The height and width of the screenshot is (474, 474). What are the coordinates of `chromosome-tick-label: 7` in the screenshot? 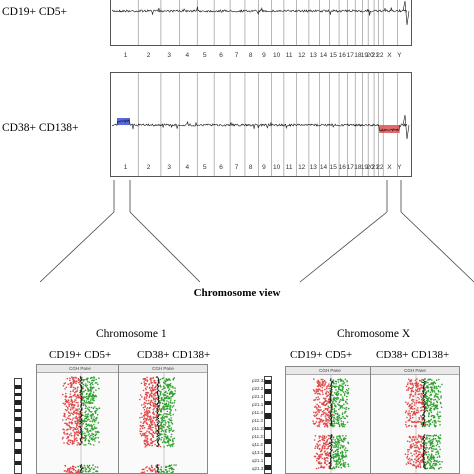 It's located at (236, 167).